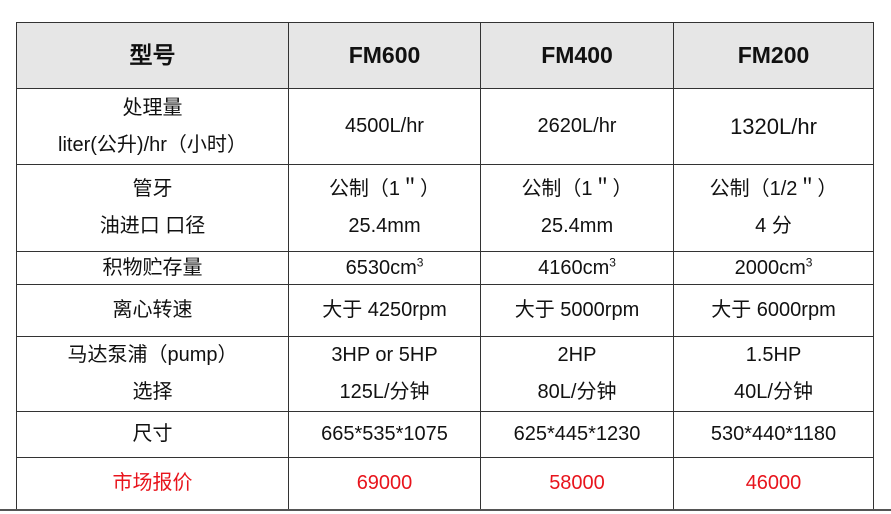 Image resolution: width=891 pixels, height=514 pixels. I want to click on cell: 3HP or 5HP 125L/分钟, so click(384, 374).